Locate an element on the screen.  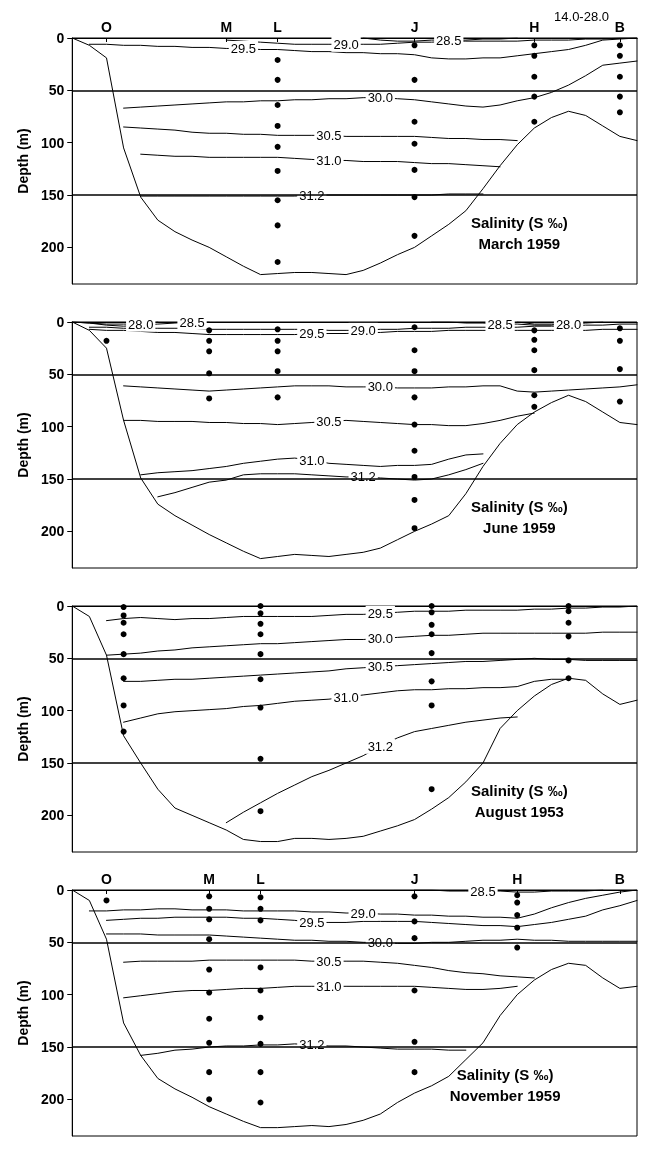
text: November 1959 is located at coordinates (505, 1095).